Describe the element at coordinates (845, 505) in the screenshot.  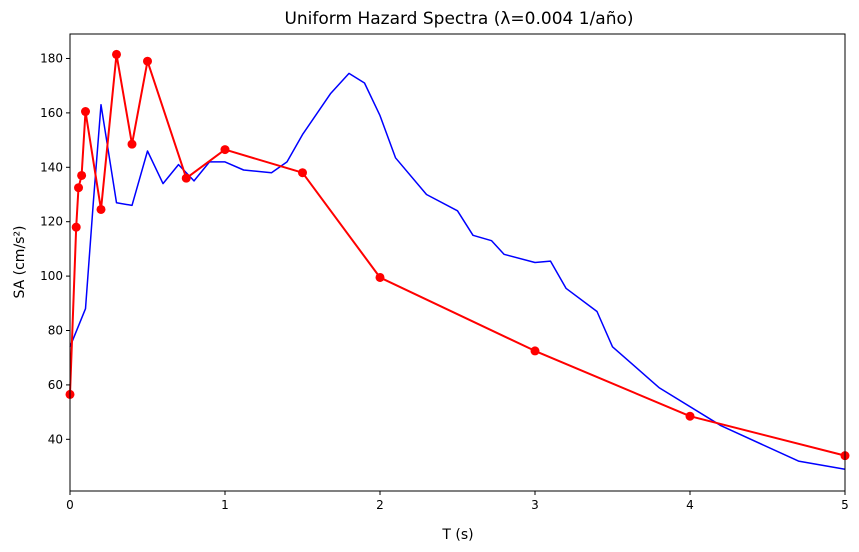
I see `x-tick-label: 5` at that location.